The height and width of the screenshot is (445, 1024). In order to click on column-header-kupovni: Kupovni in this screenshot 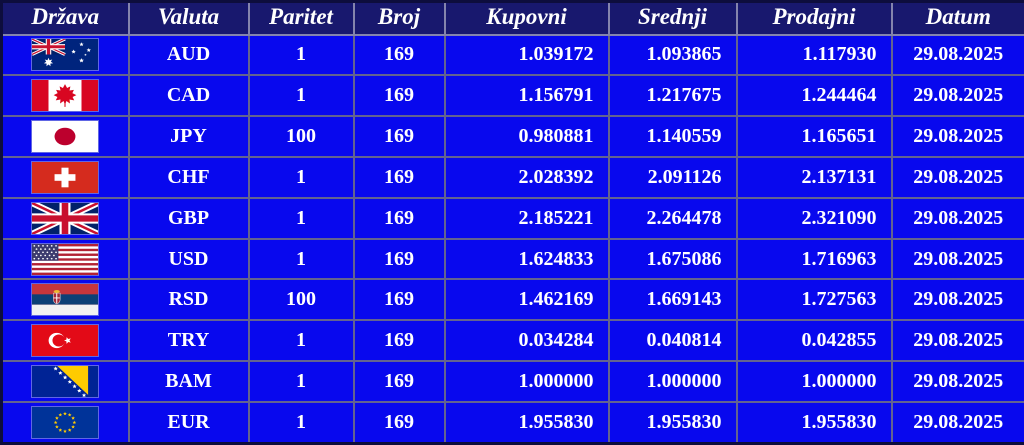, I will do `click(526, 18)`.